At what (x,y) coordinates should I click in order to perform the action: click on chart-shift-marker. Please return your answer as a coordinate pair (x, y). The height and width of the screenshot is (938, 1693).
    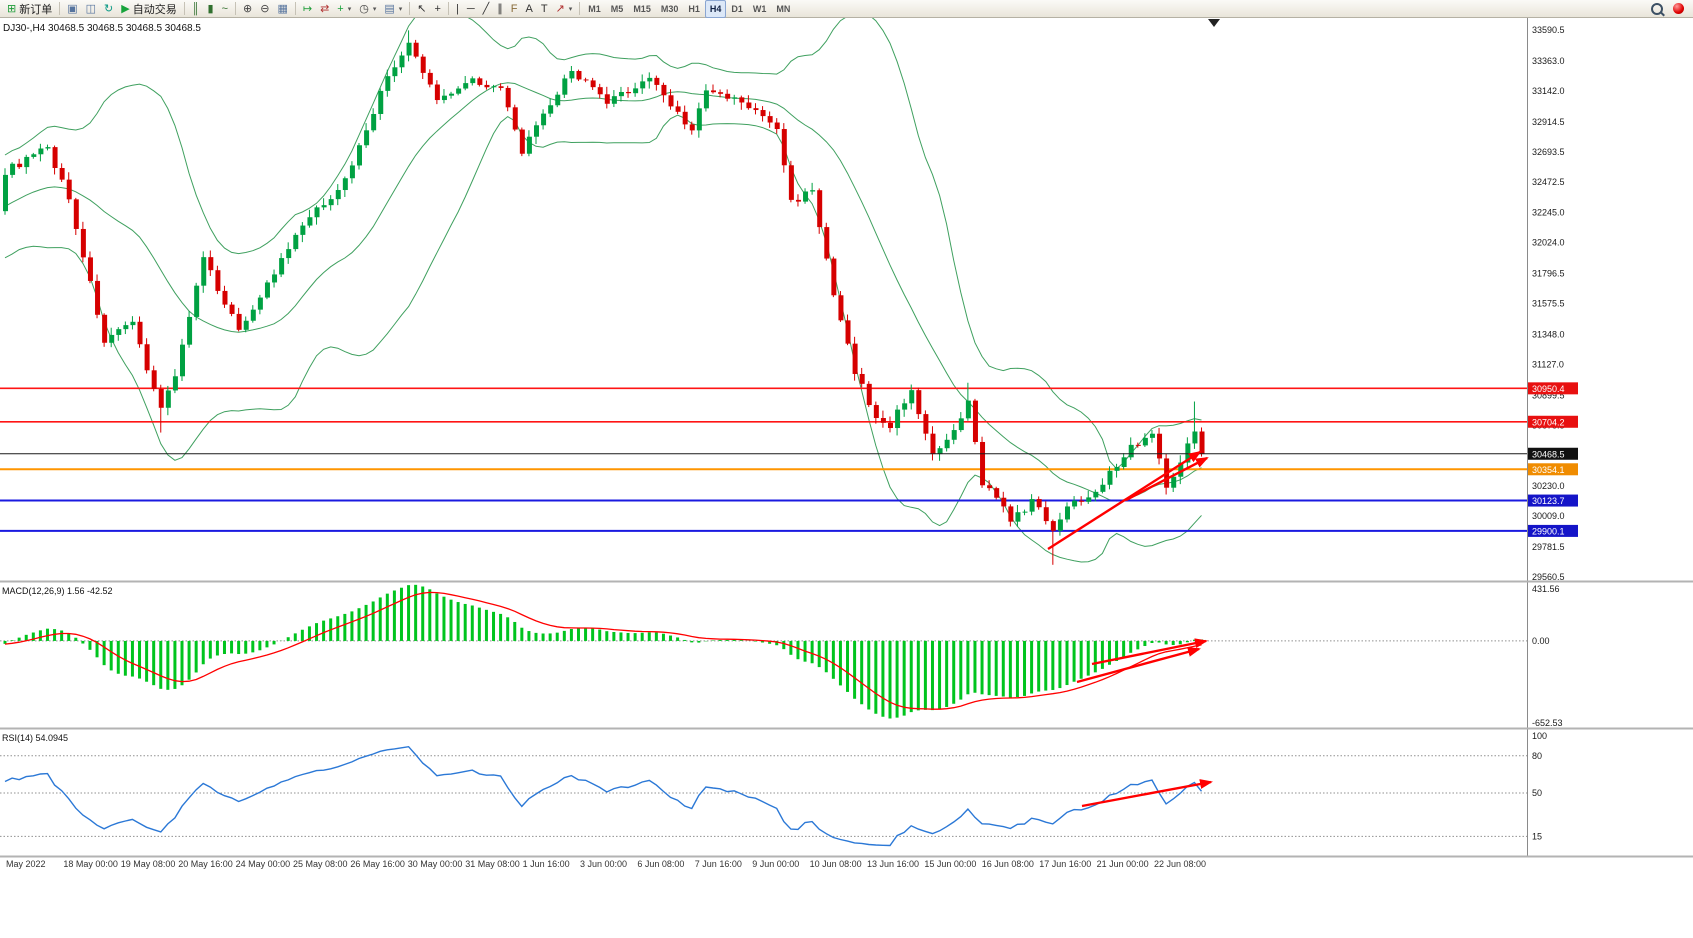
    Looking at the image, I should click on (1214, 23).